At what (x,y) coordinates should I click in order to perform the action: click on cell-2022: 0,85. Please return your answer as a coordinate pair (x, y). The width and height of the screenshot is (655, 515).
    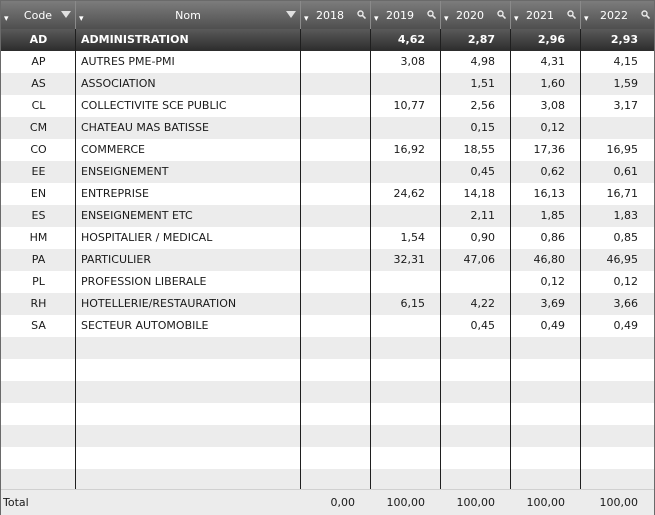
    Looking at the image, I should click on (626, 237).